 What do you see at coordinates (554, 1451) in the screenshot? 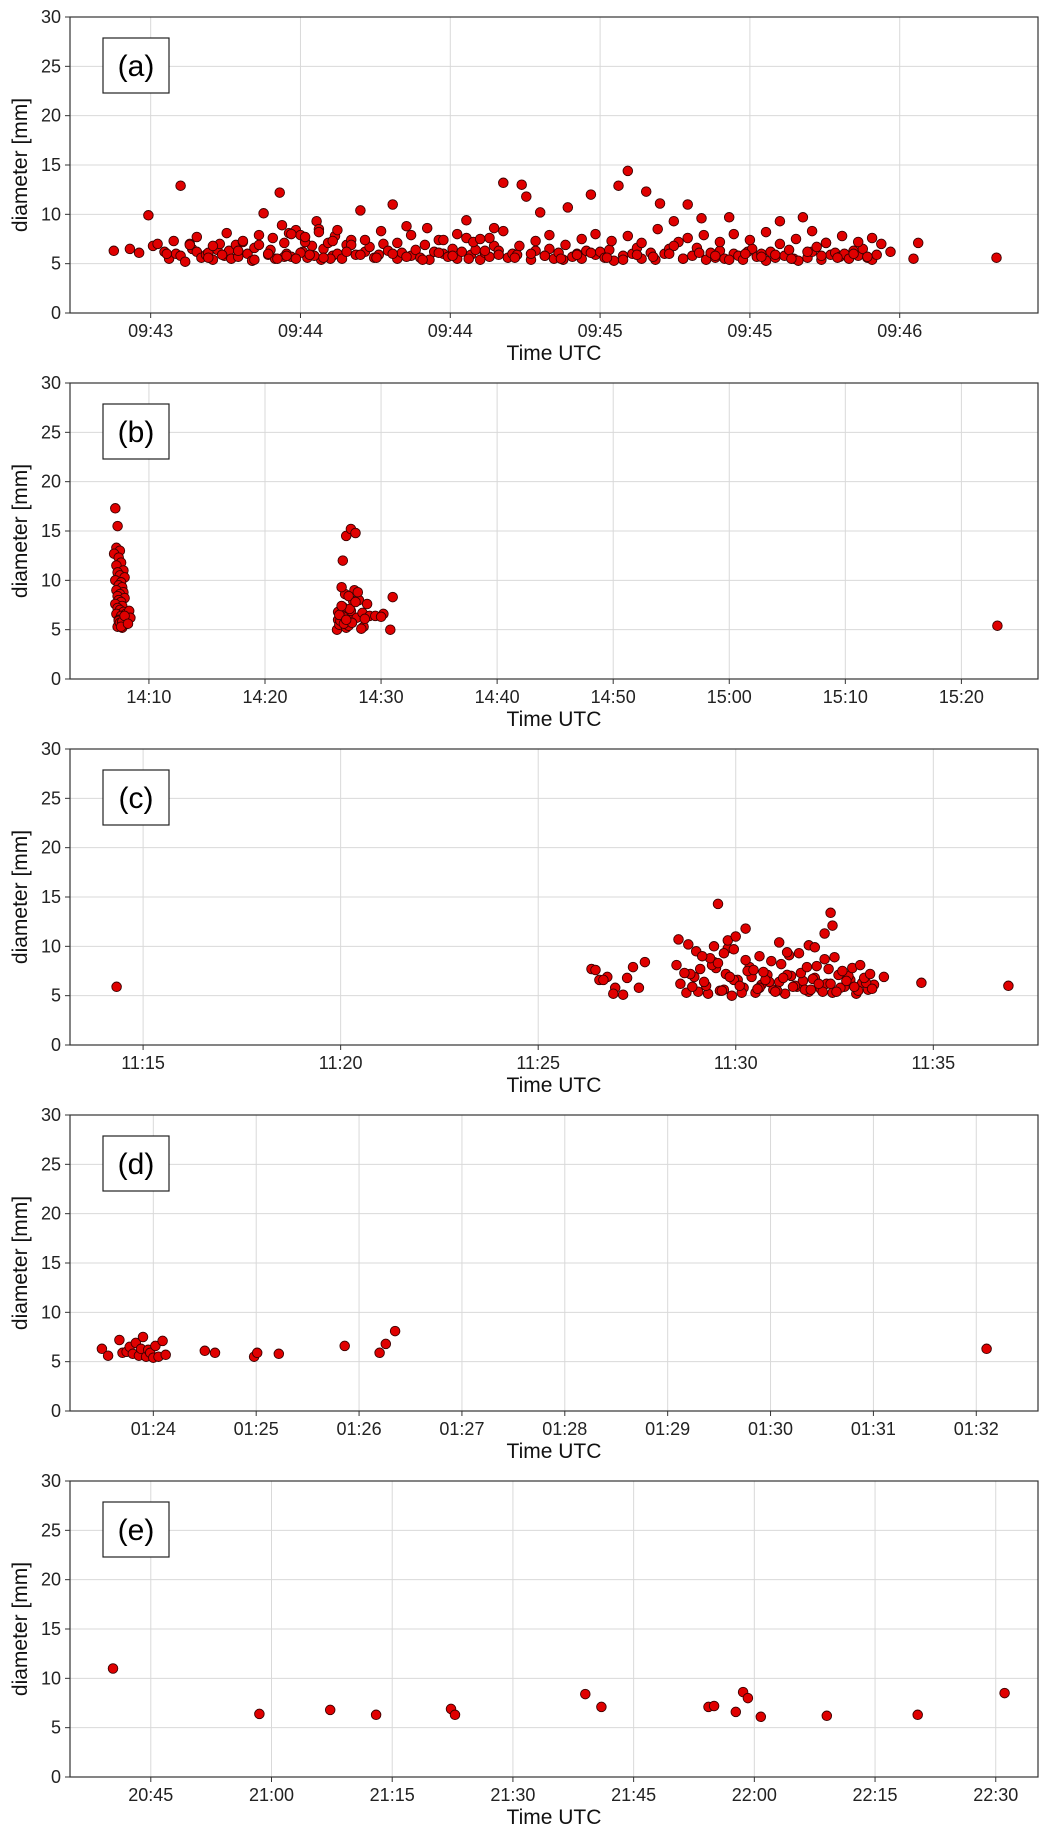
I see `x-axis-label: Time UTC` at bounding box center [554, 1451].